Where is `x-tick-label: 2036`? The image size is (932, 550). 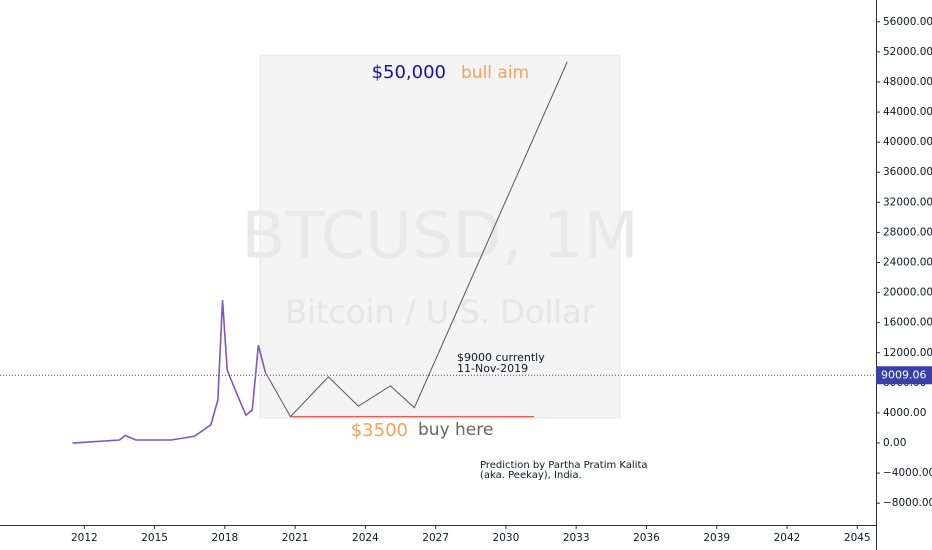 x-tick-label: 2036 is located at coordinates (646, 538).